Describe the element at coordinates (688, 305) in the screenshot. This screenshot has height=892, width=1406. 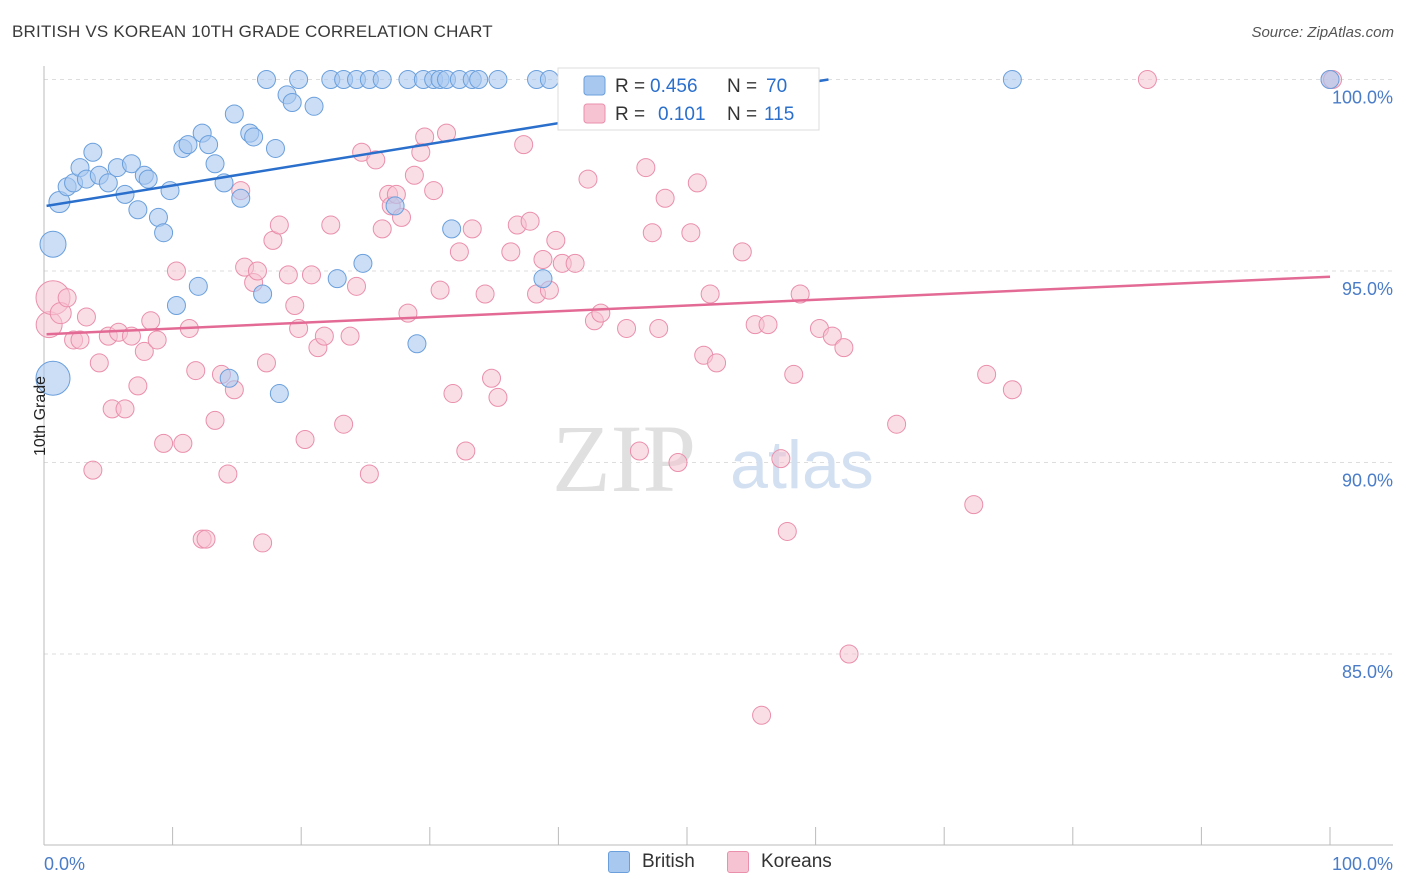
I see `korean-trend-line` at that location.